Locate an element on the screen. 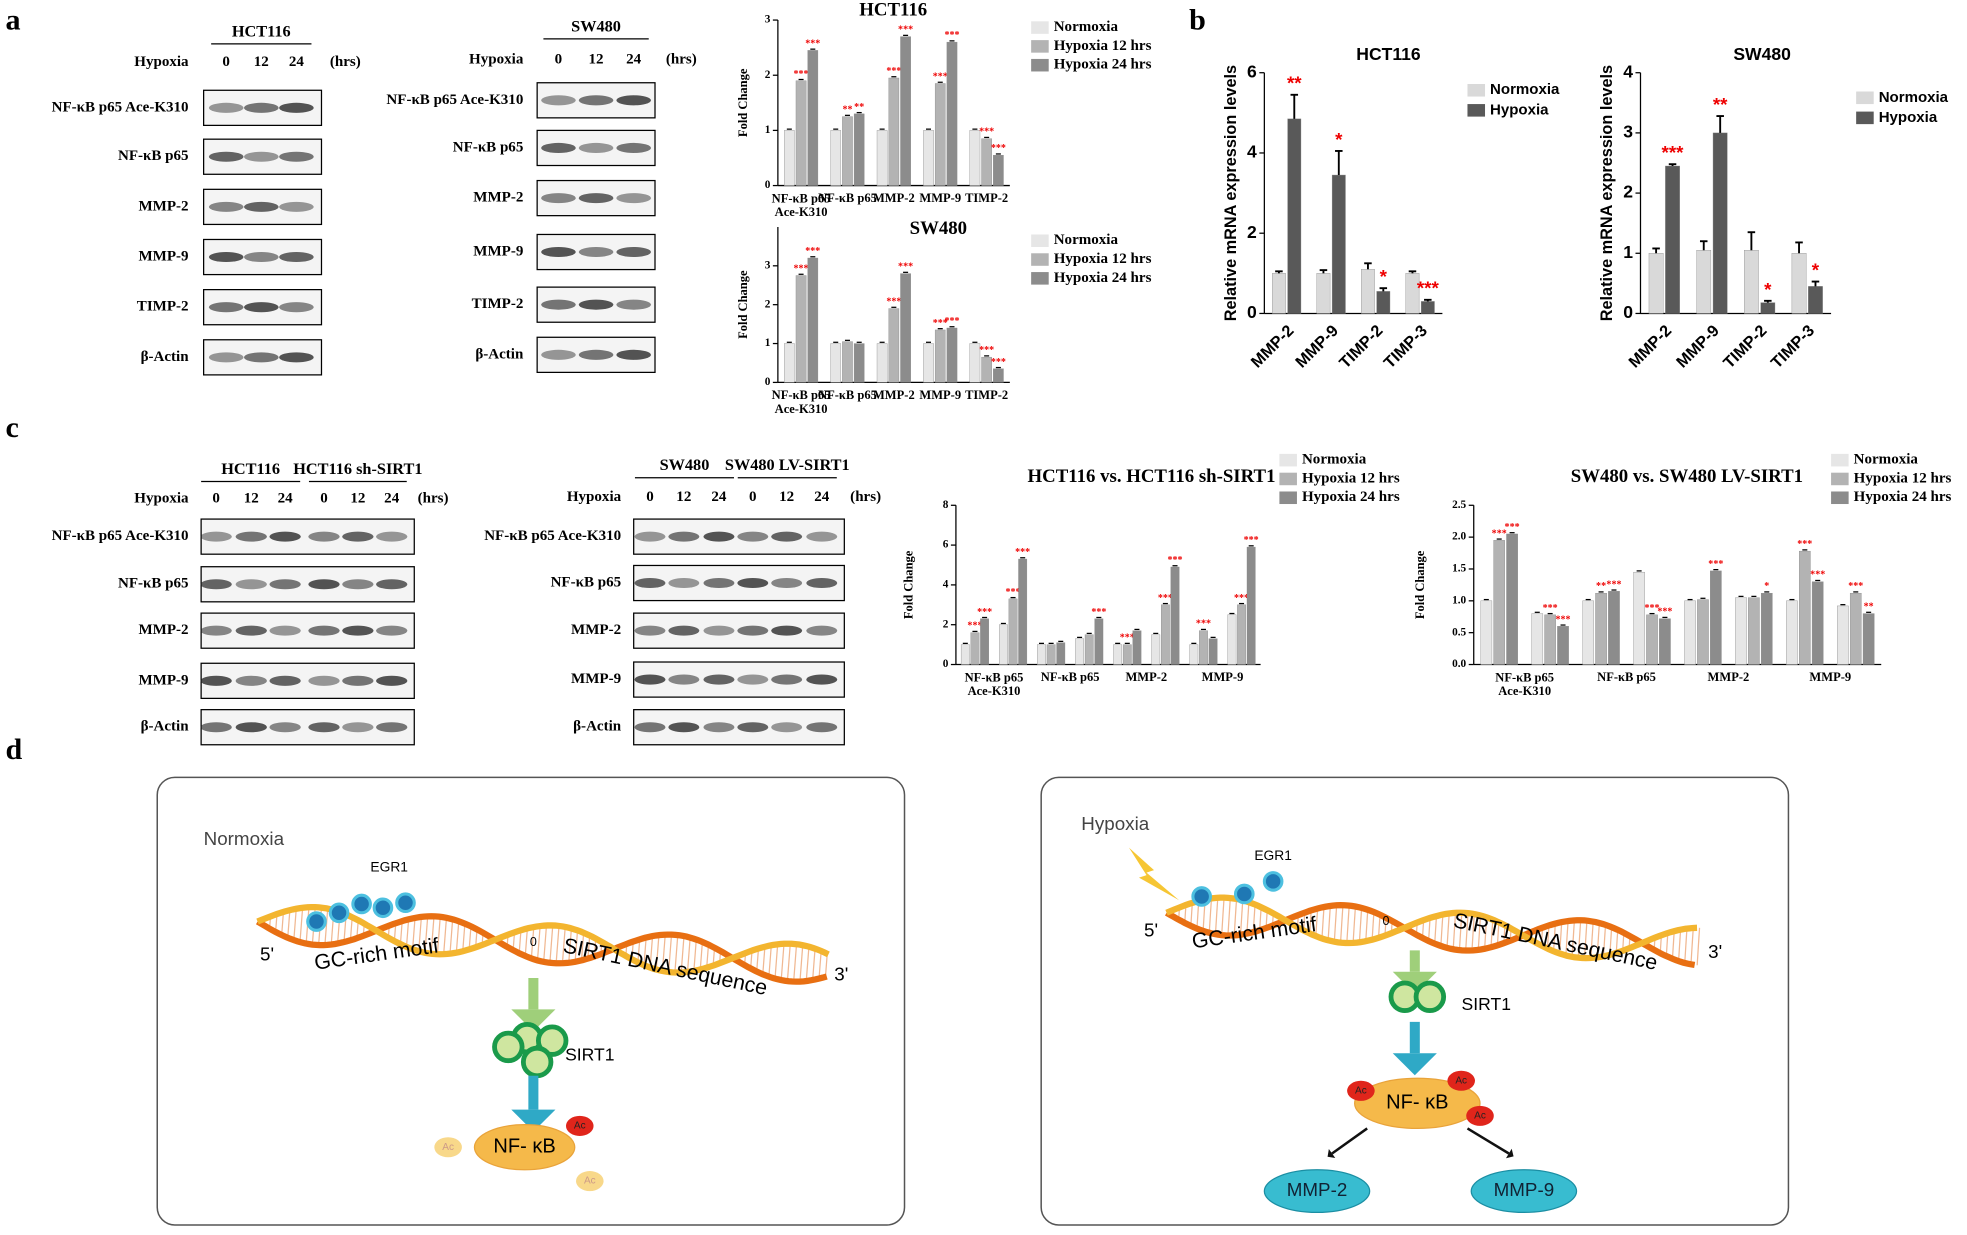 This screenshot has height=1235, width=1967. lightning is located at coordinates (1154, 874).